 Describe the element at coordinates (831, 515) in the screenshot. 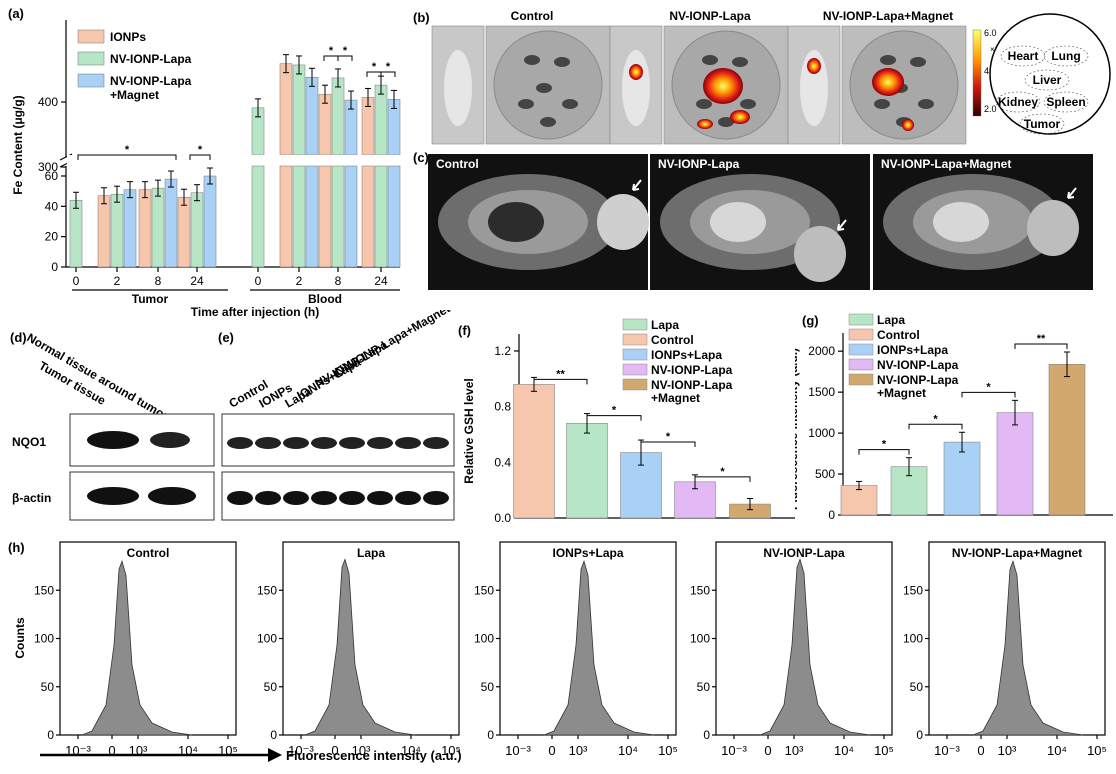

I see `tick-label-y: 0` at that location.